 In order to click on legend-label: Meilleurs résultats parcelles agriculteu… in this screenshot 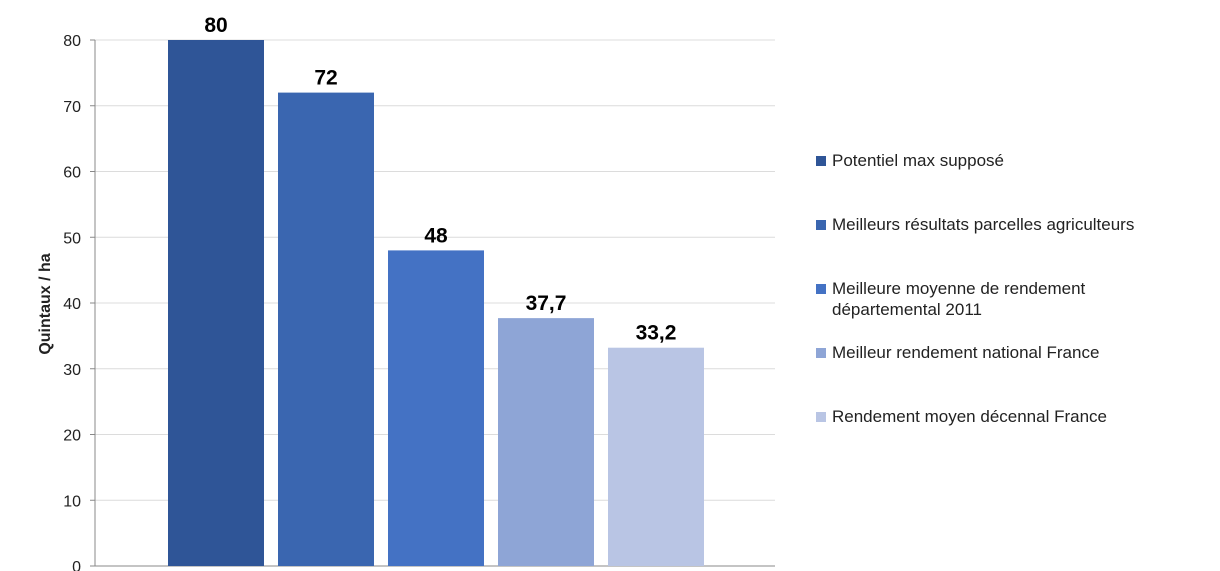, I will do `click(983, 224)`.